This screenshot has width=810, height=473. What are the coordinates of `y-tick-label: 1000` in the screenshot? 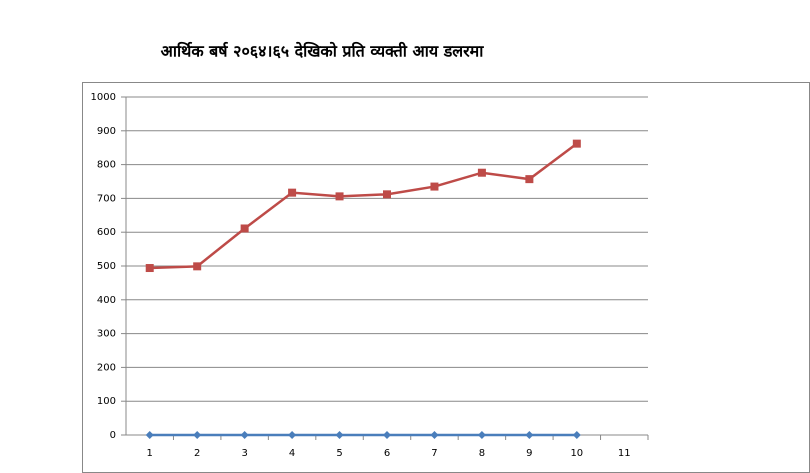 It's located at (103, 97).